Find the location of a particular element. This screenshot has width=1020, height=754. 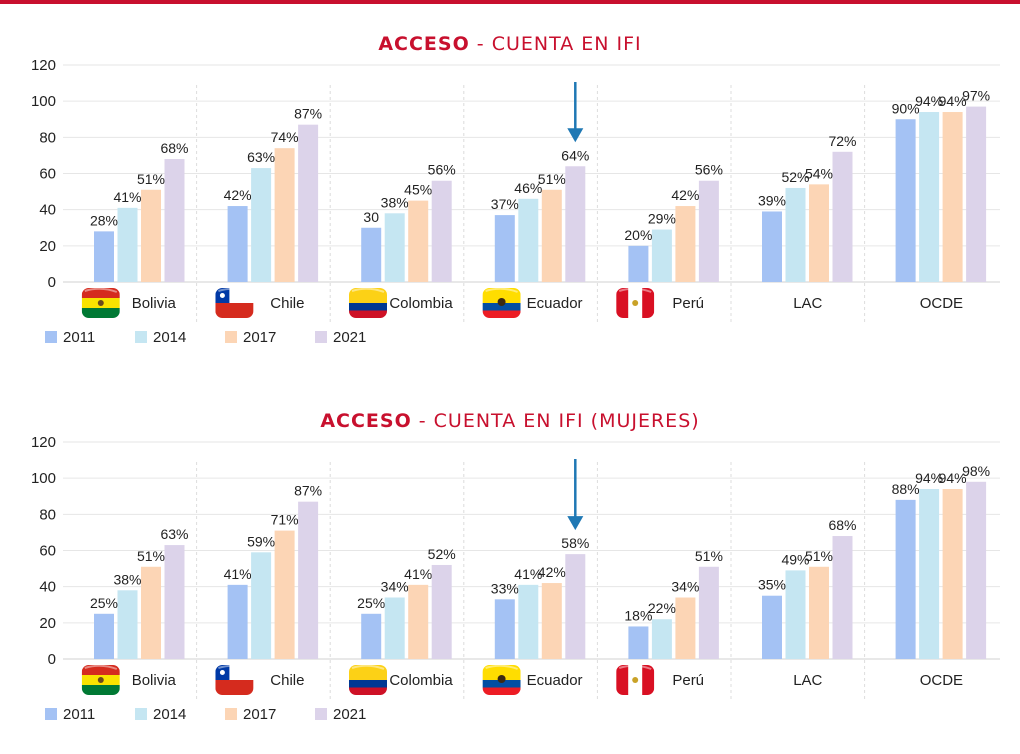

y-tick-label: 0 is located at coordinates (52, 659).